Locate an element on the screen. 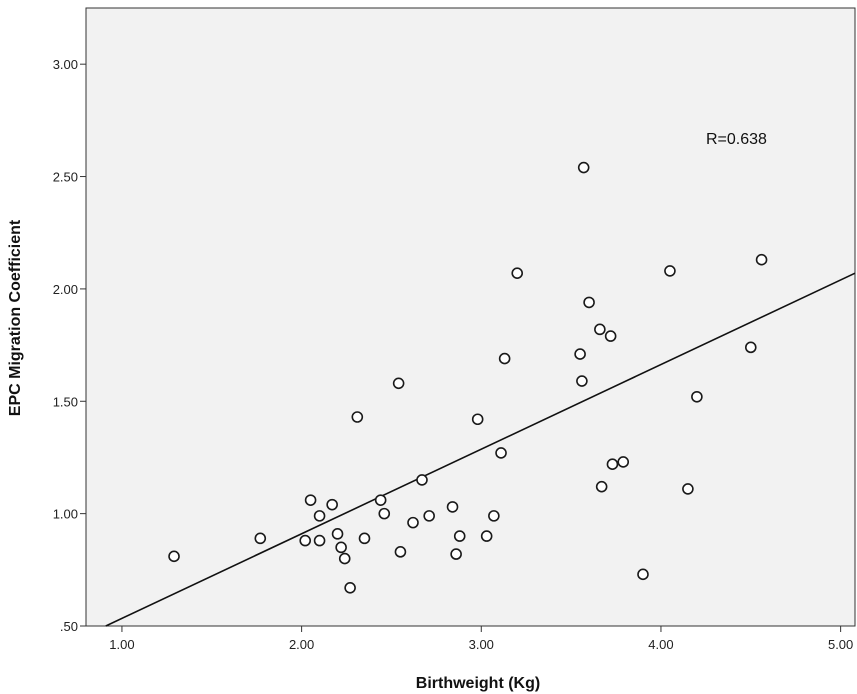  x-tick-label: 2.00 is located at coordinates (301, 644).